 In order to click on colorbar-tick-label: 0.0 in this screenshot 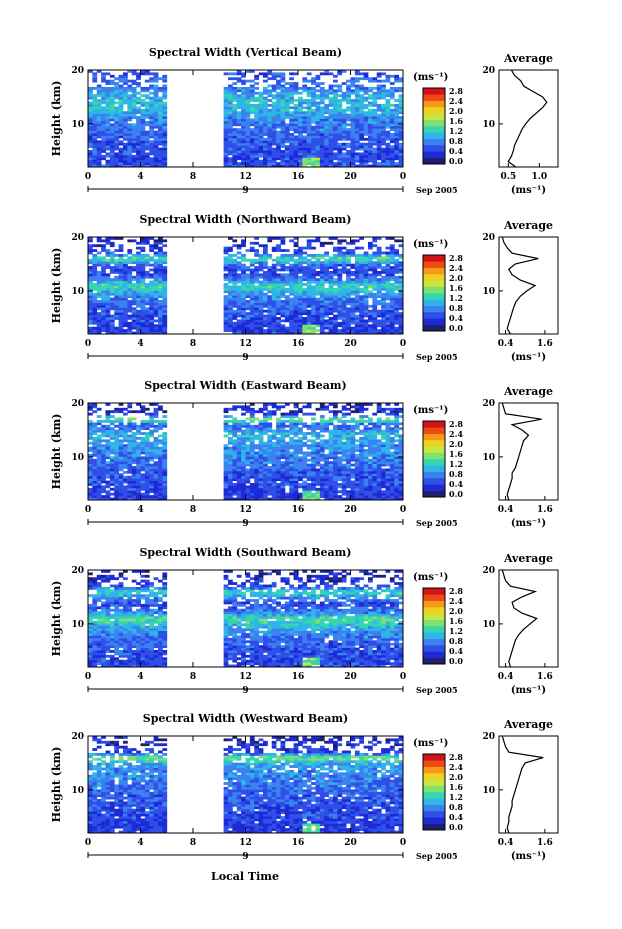, I will do `click(456, 161)`.